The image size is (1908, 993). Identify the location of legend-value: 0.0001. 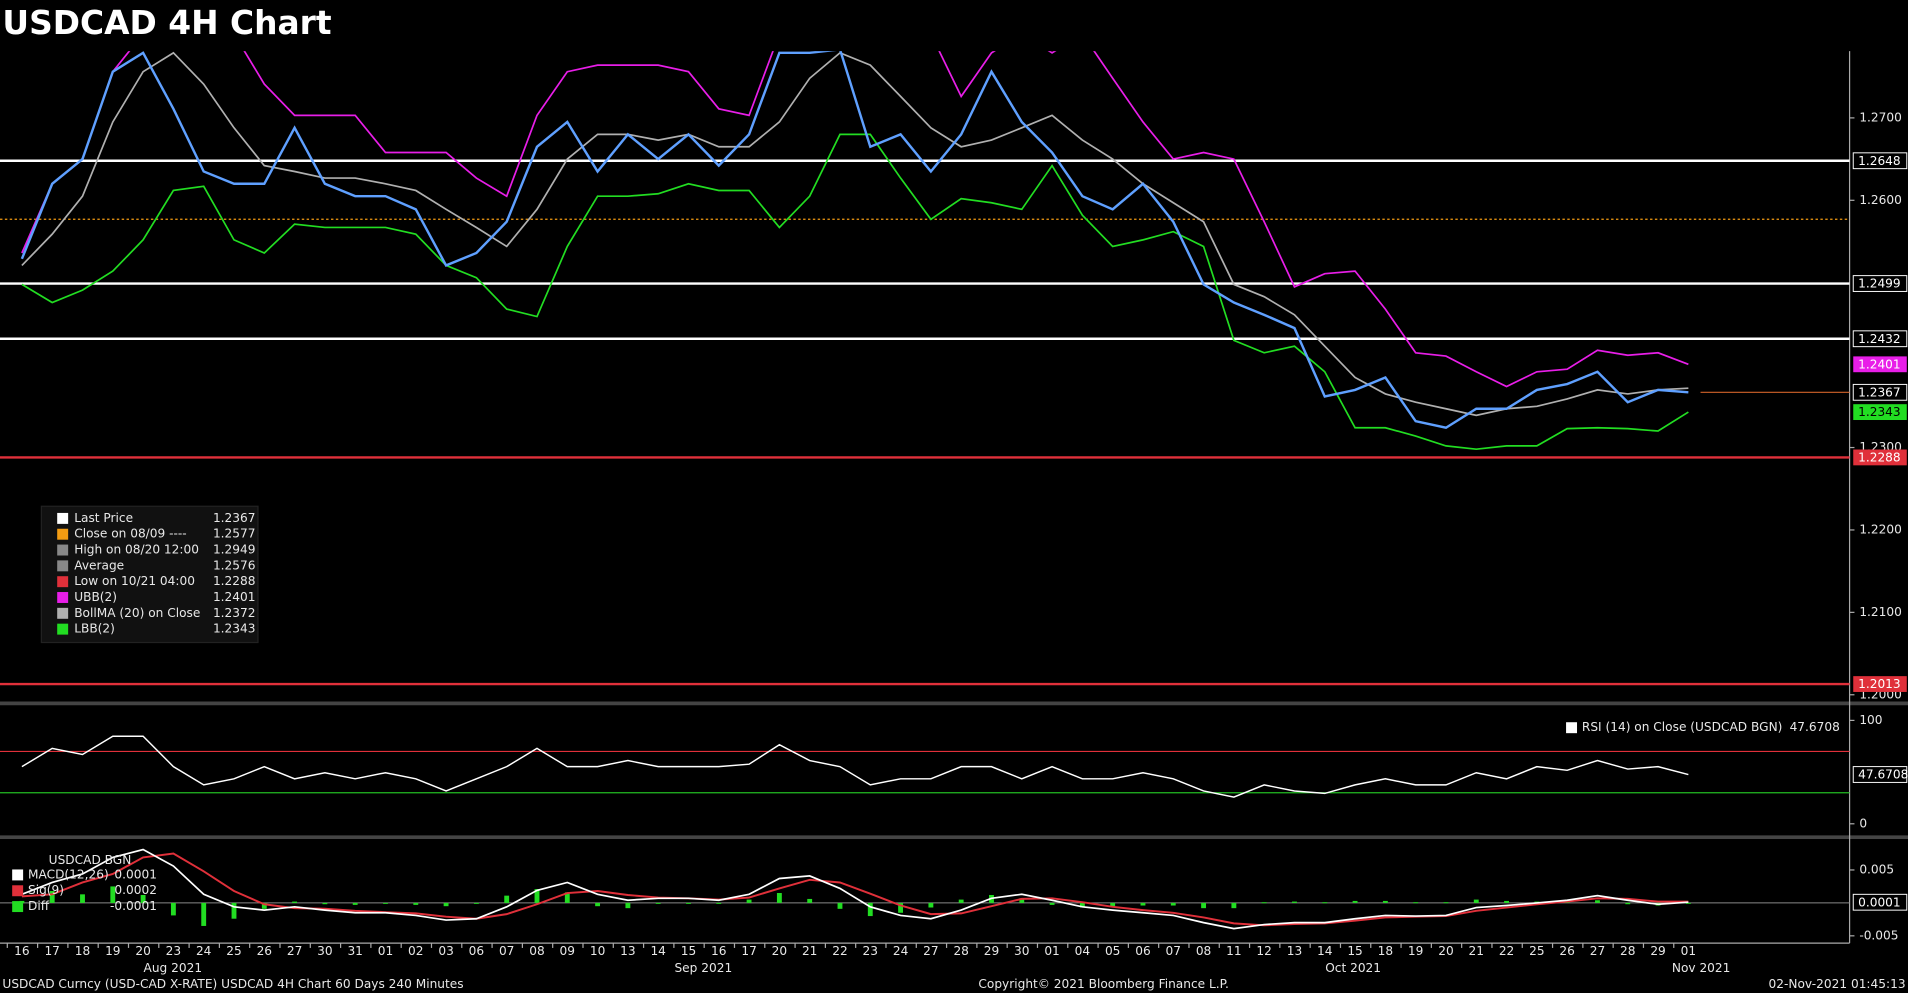
(135, 874).